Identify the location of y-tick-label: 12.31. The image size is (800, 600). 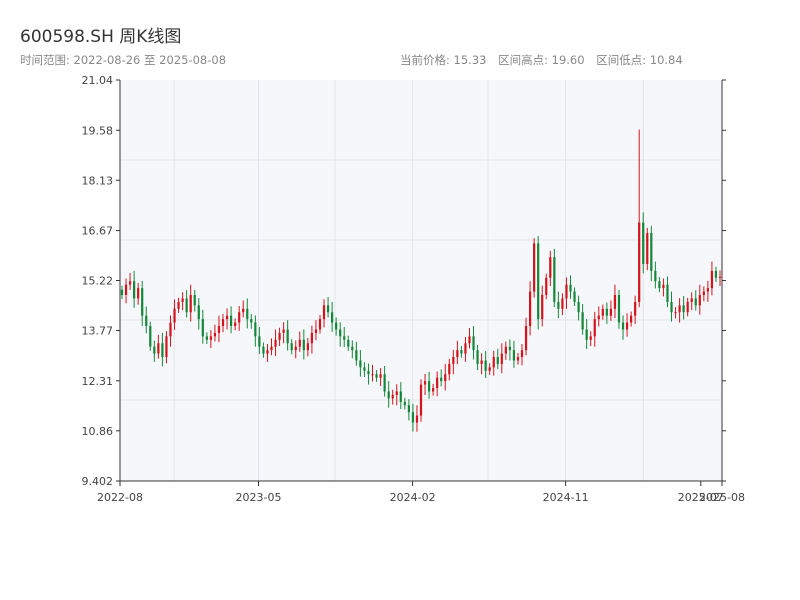
(98, 381).